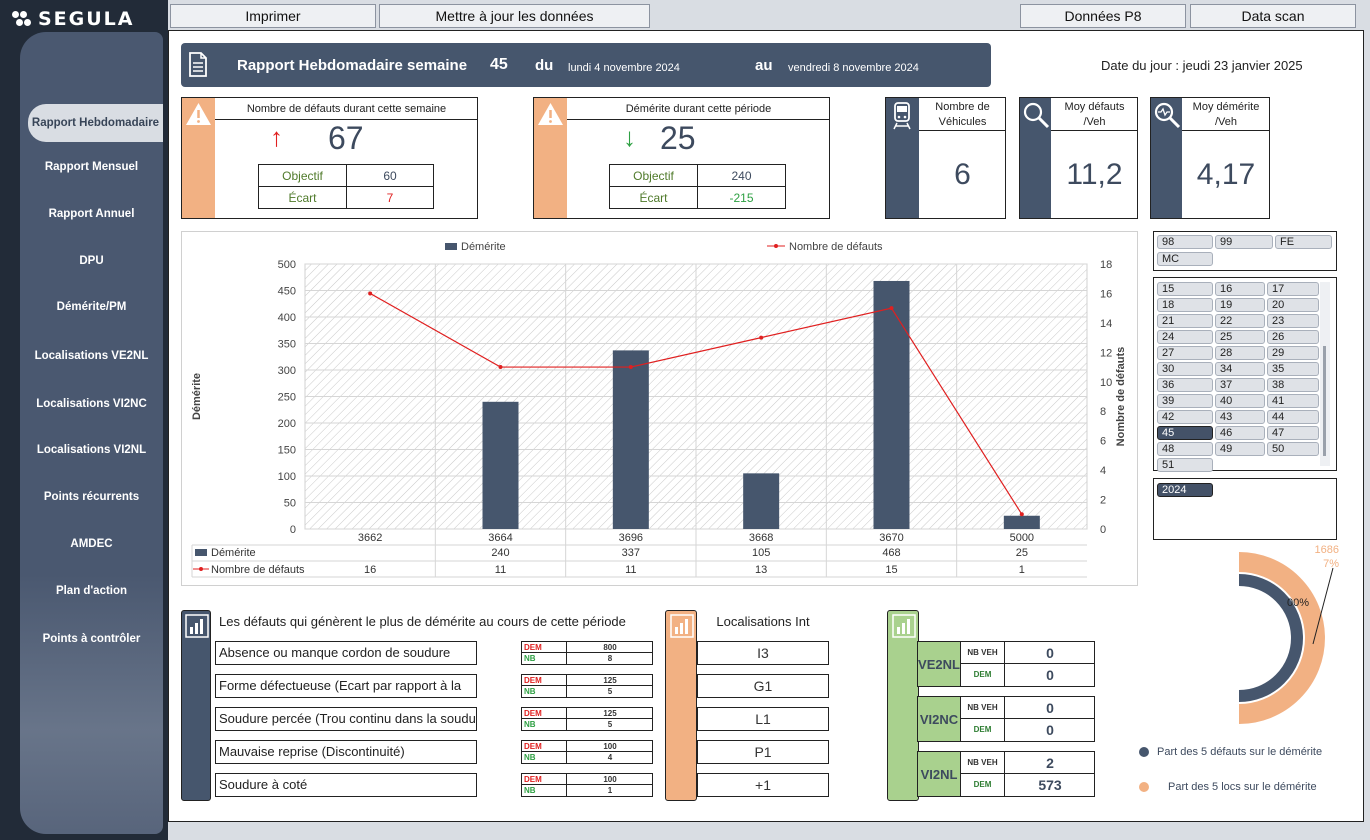  What do you see at coordinates (1185, 259) in the screenshot?
I see `type-chip: MC` at bounding box center [1185, 259].